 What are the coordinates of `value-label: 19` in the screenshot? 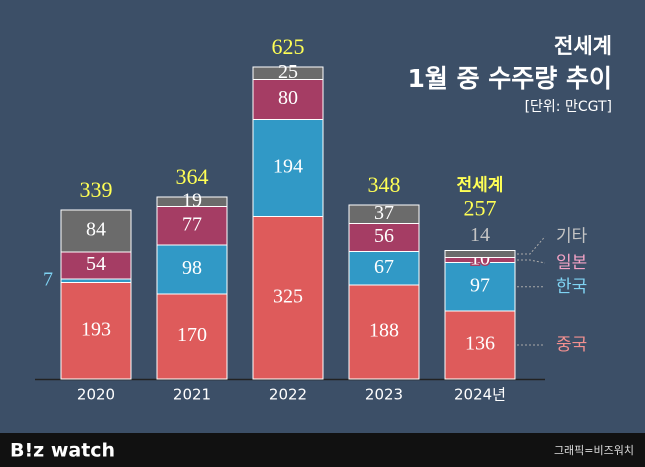 It's located at (192, 200).